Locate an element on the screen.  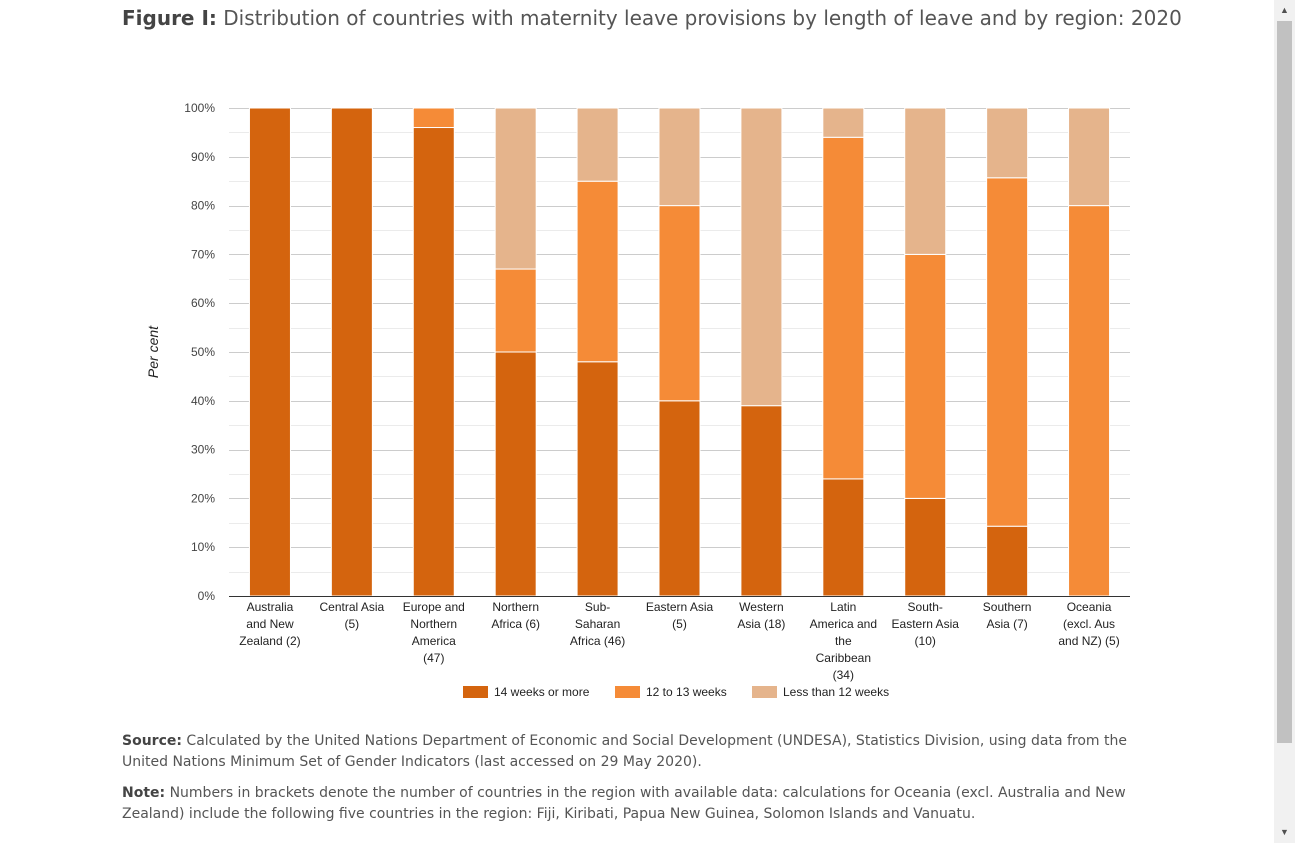
scroll-up-arrow-icon: ▲ is located at coordinates (1284, 10).